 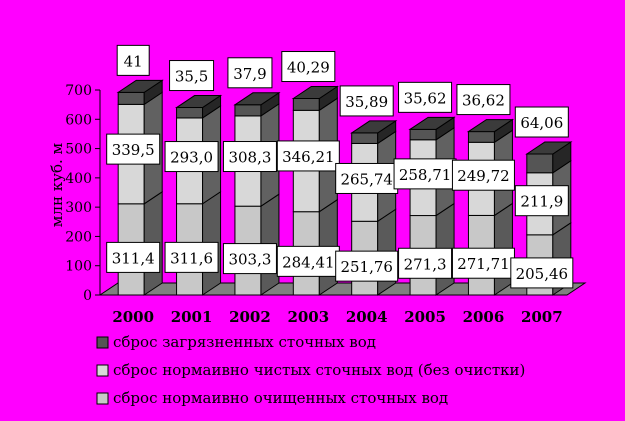 I want to click on data-label-series1: 271,71, so click(x=483, y=264).